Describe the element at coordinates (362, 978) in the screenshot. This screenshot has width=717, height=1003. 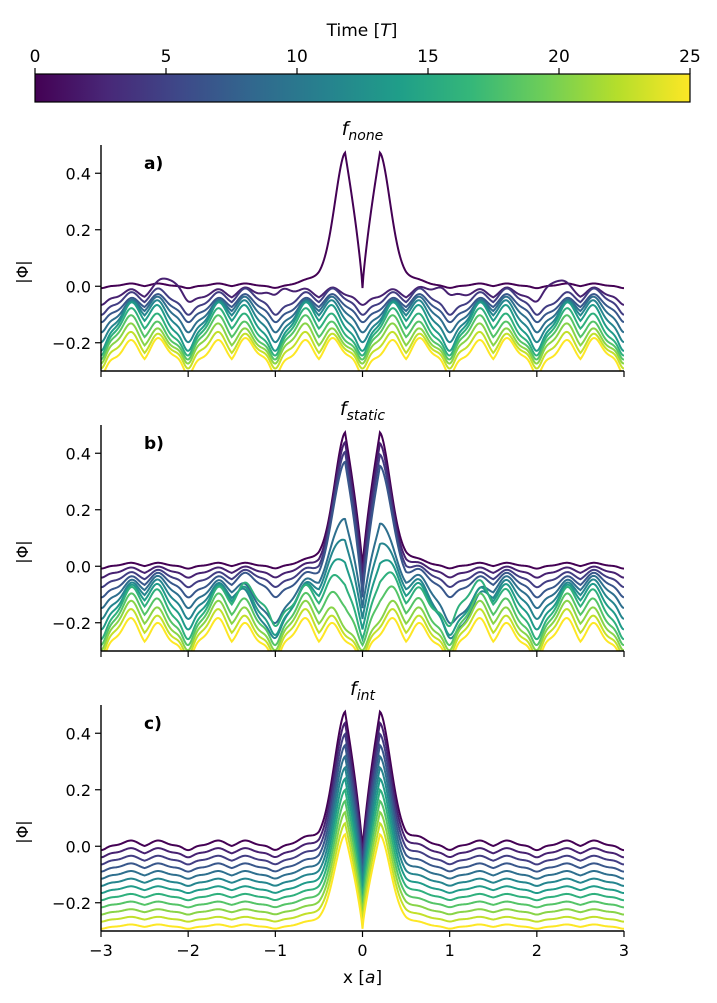
I see `x-axis-label: x [a]` at that location.